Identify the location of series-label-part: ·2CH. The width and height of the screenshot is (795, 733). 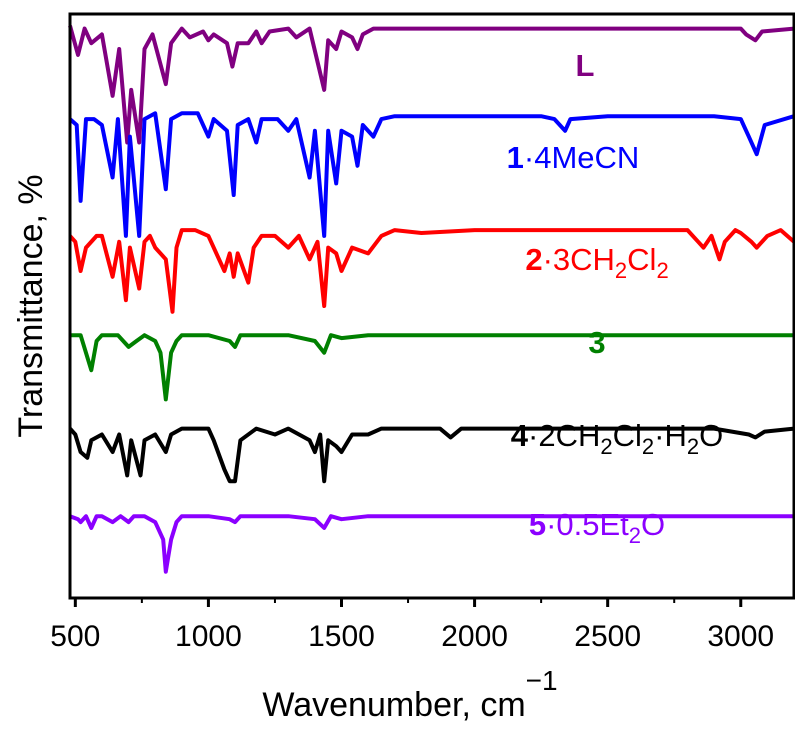
(564, 435).